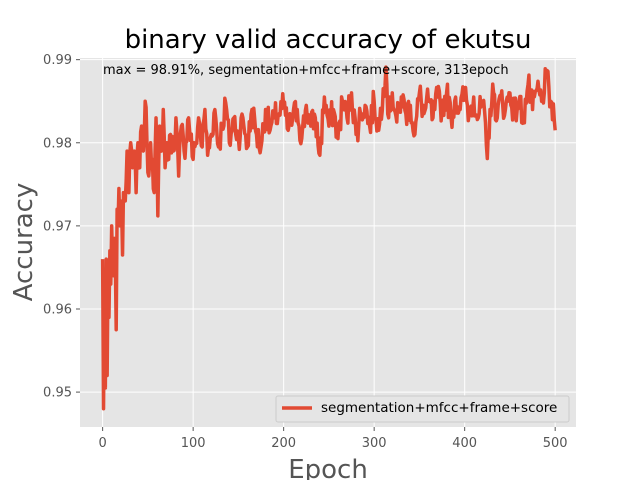 This screenshot has height=480, width=640. Describe the element at coordinates (57, 393) in the screenshot. I see `y-tick-label: 0.95` at that location.